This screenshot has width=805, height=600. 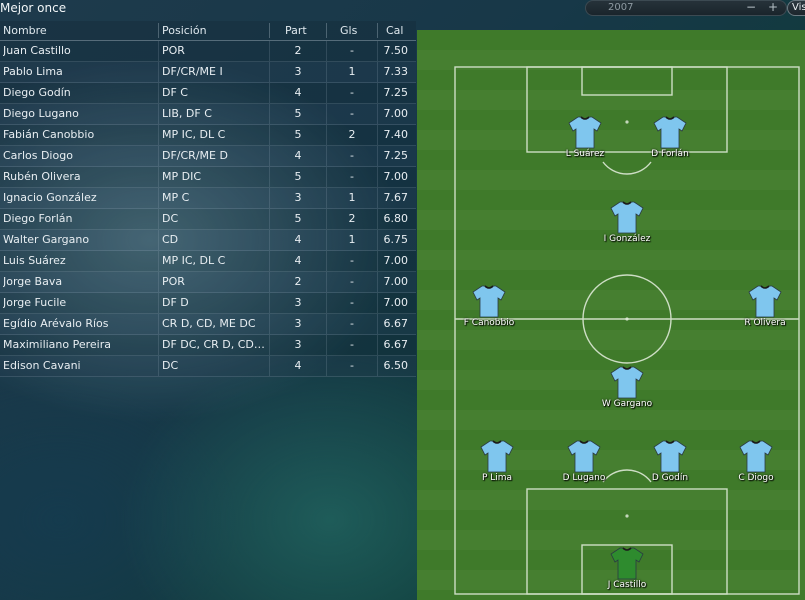 What do you see at coordinates (25, 30) in the screenshot?
I see `column-header-name: Nombre` at bounding box center [25, 30].